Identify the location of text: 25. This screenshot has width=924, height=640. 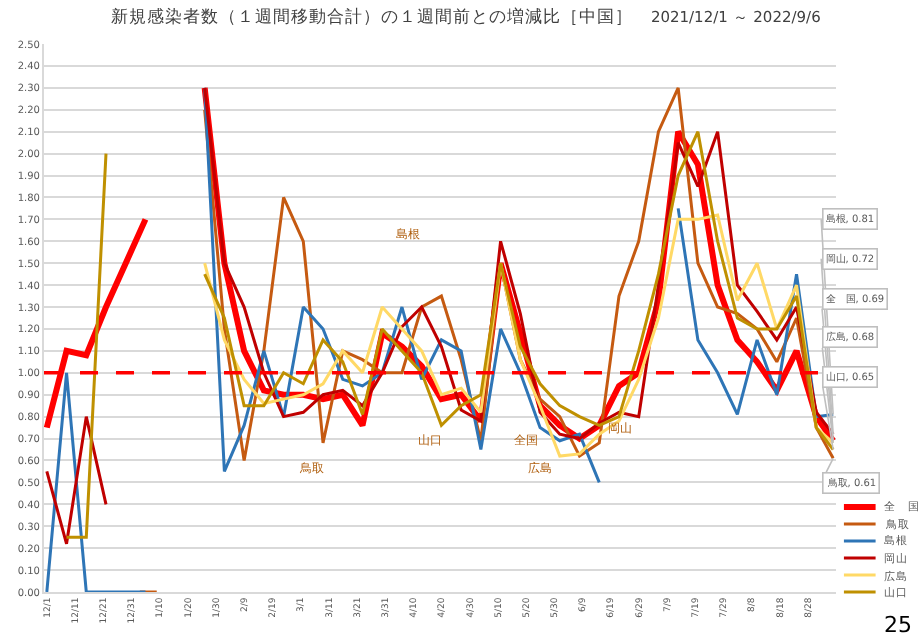
(898, 625).